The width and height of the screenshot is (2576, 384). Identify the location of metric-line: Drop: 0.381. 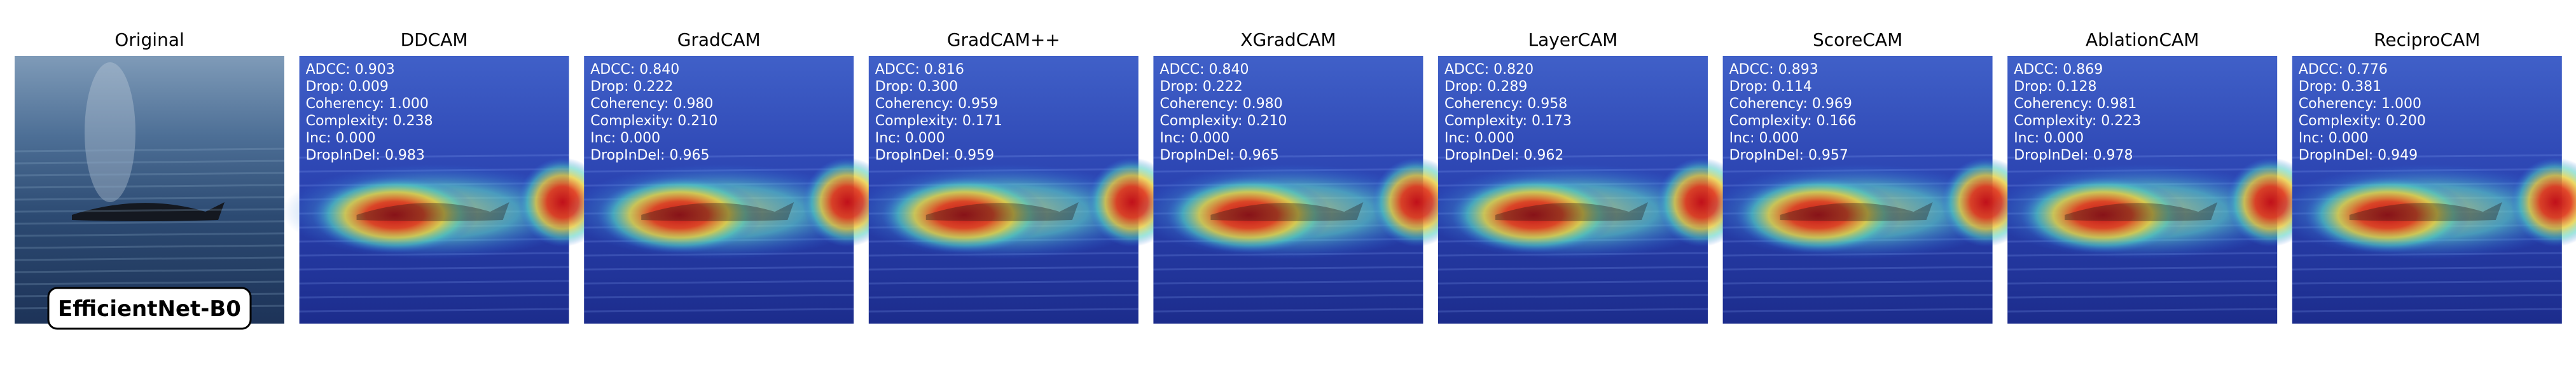
(2340, 87).